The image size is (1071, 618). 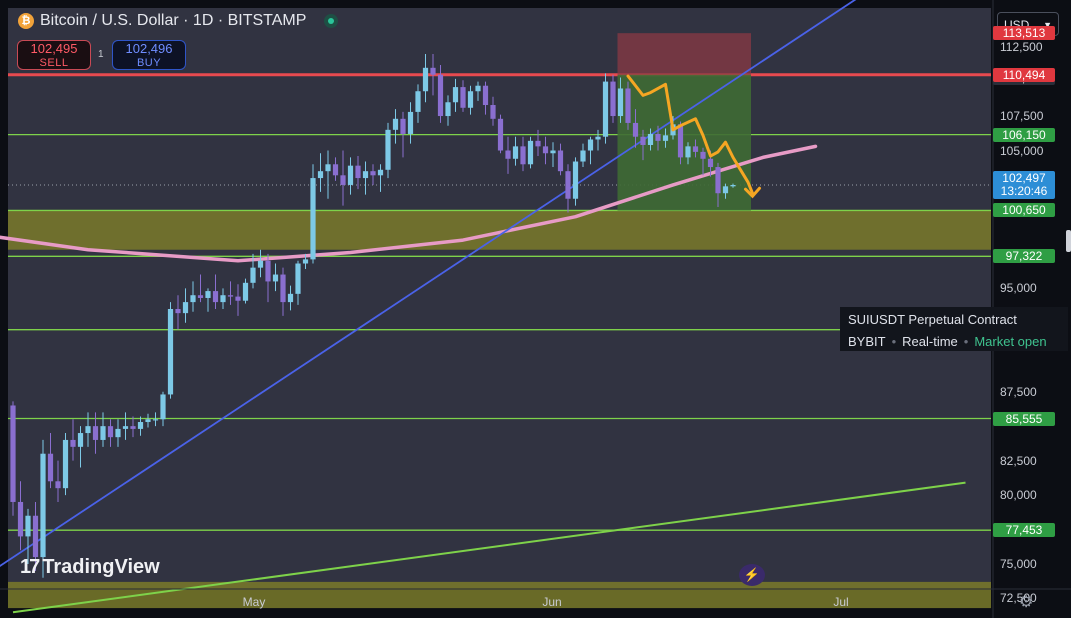 What do you see at coordinates (149, 63) in the screenshot?
I see `buy-label: BUY` at bounding box center [149, 63].